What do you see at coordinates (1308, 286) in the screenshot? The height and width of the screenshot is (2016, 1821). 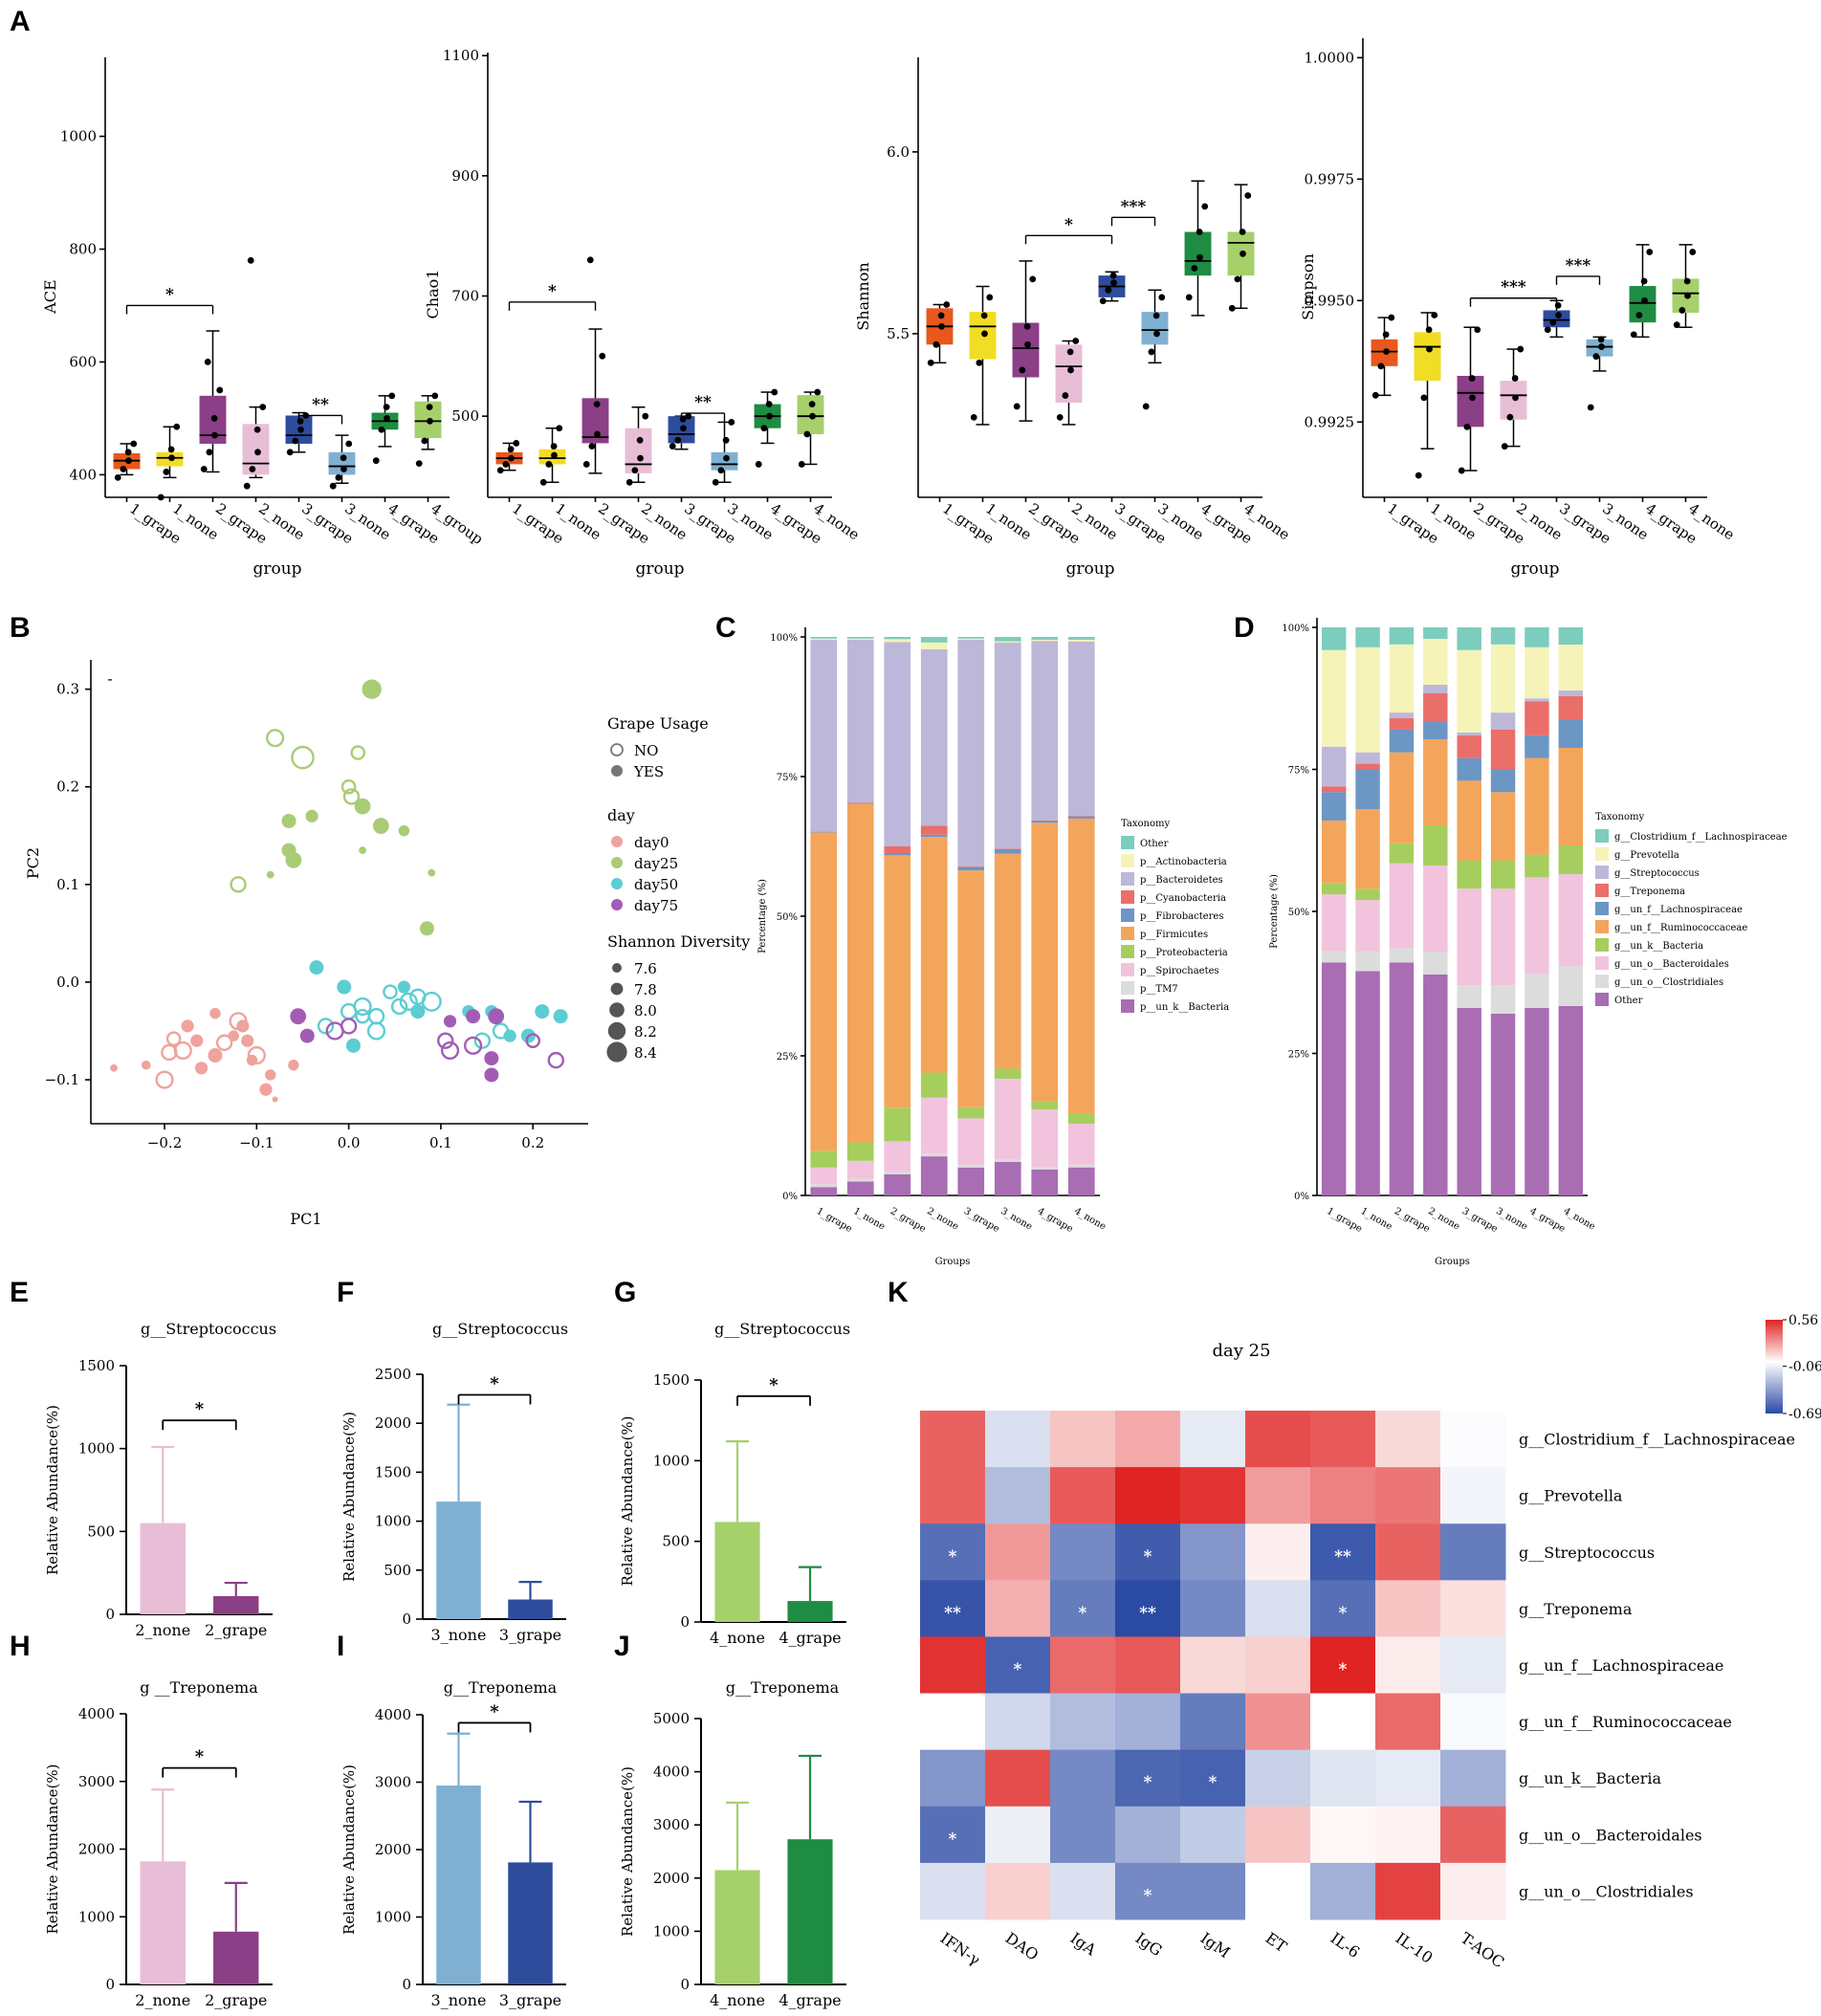 I see `a4-y-axis-label: Simpson` at bounding box center [1308, 286].